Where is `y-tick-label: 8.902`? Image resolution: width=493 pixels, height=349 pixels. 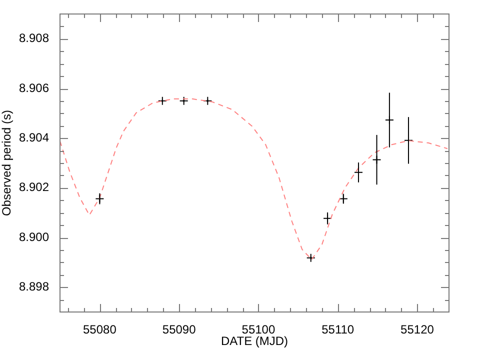 y-tick-label: 8.902 is located at coordinates (34, 187).